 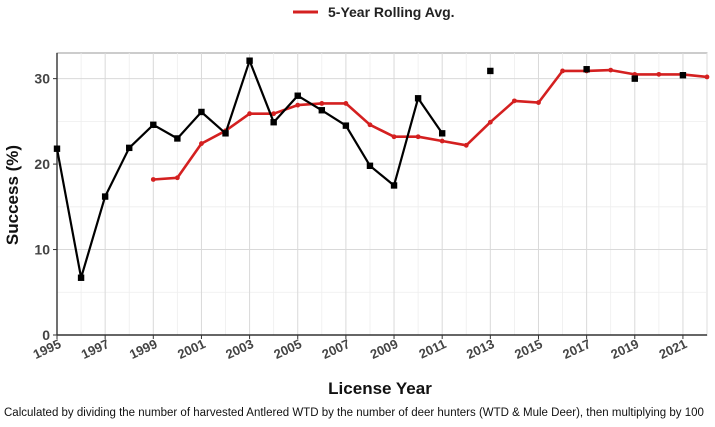 What do you see at coordinates (143, 349) in the screenshot?
I see `x-tick-label: 1999` at bounding box center [143, 349].